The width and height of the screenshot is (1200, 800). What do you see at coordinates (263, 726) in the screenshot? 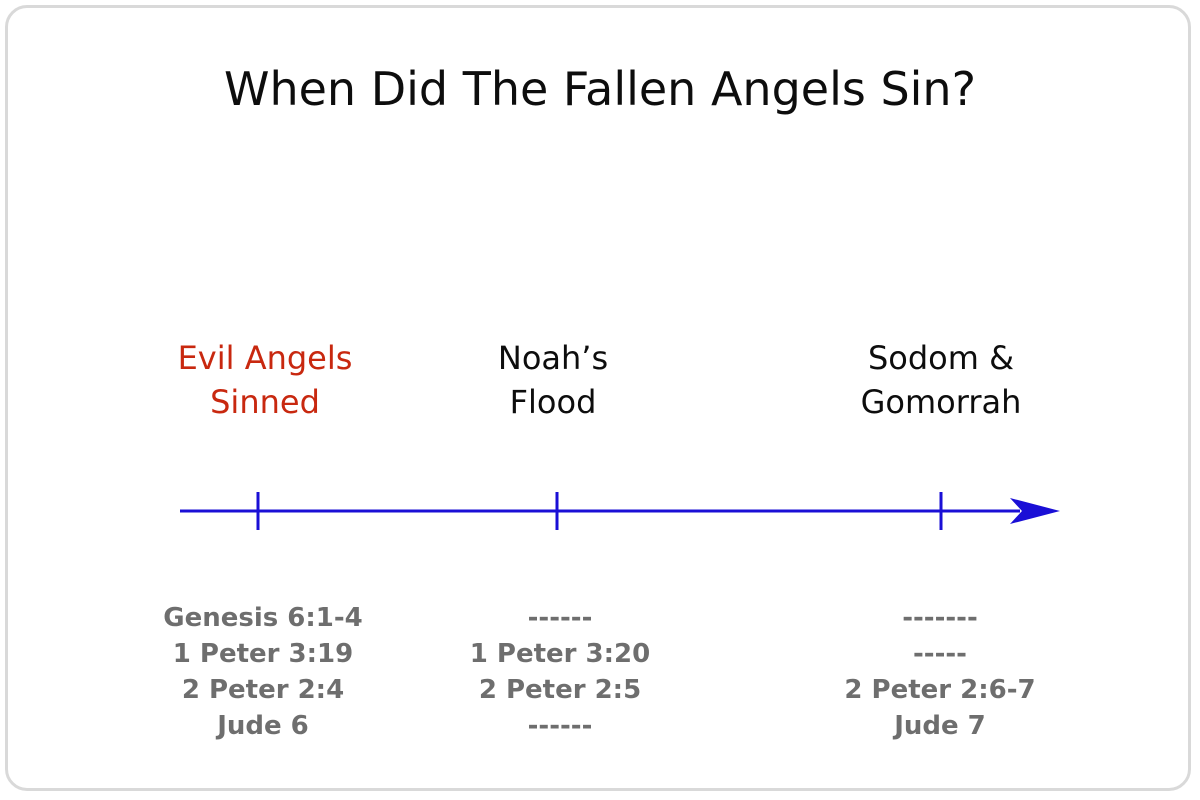
I see `reference-line: Jude 6` at bounding box center [263, 726].